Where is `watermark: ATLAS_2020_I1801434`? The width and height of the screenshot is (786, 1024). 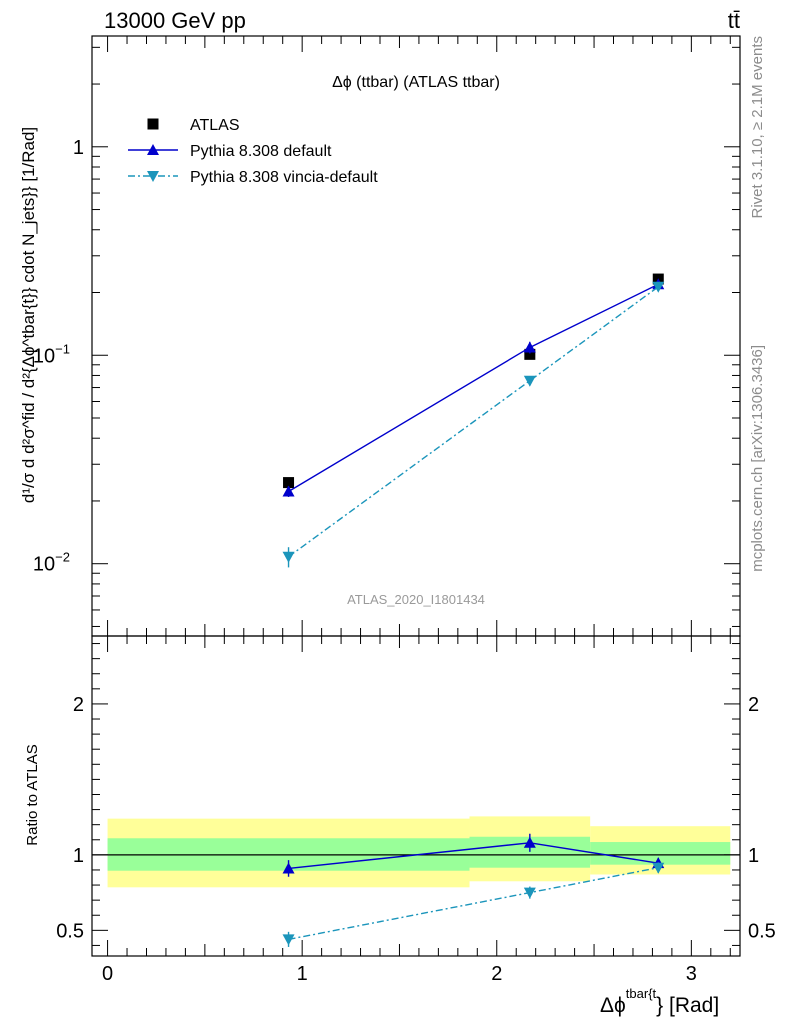 watermark: ATLAS_2020_I1801434 is located at coordinates (416, 599).